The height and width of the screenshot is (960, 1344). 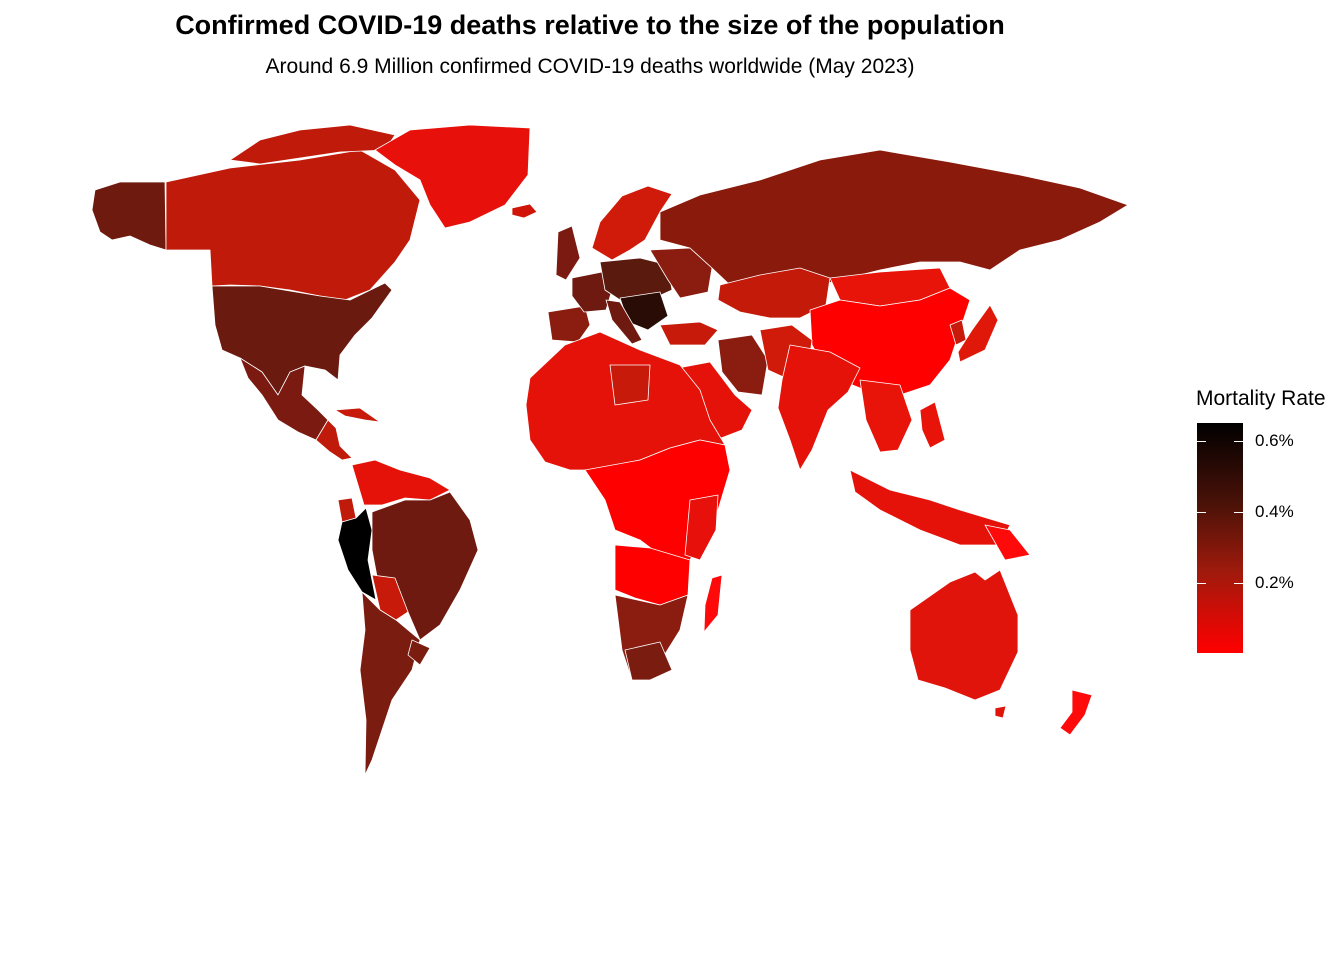 I want to click on region-india, so click(x=819, y=407).